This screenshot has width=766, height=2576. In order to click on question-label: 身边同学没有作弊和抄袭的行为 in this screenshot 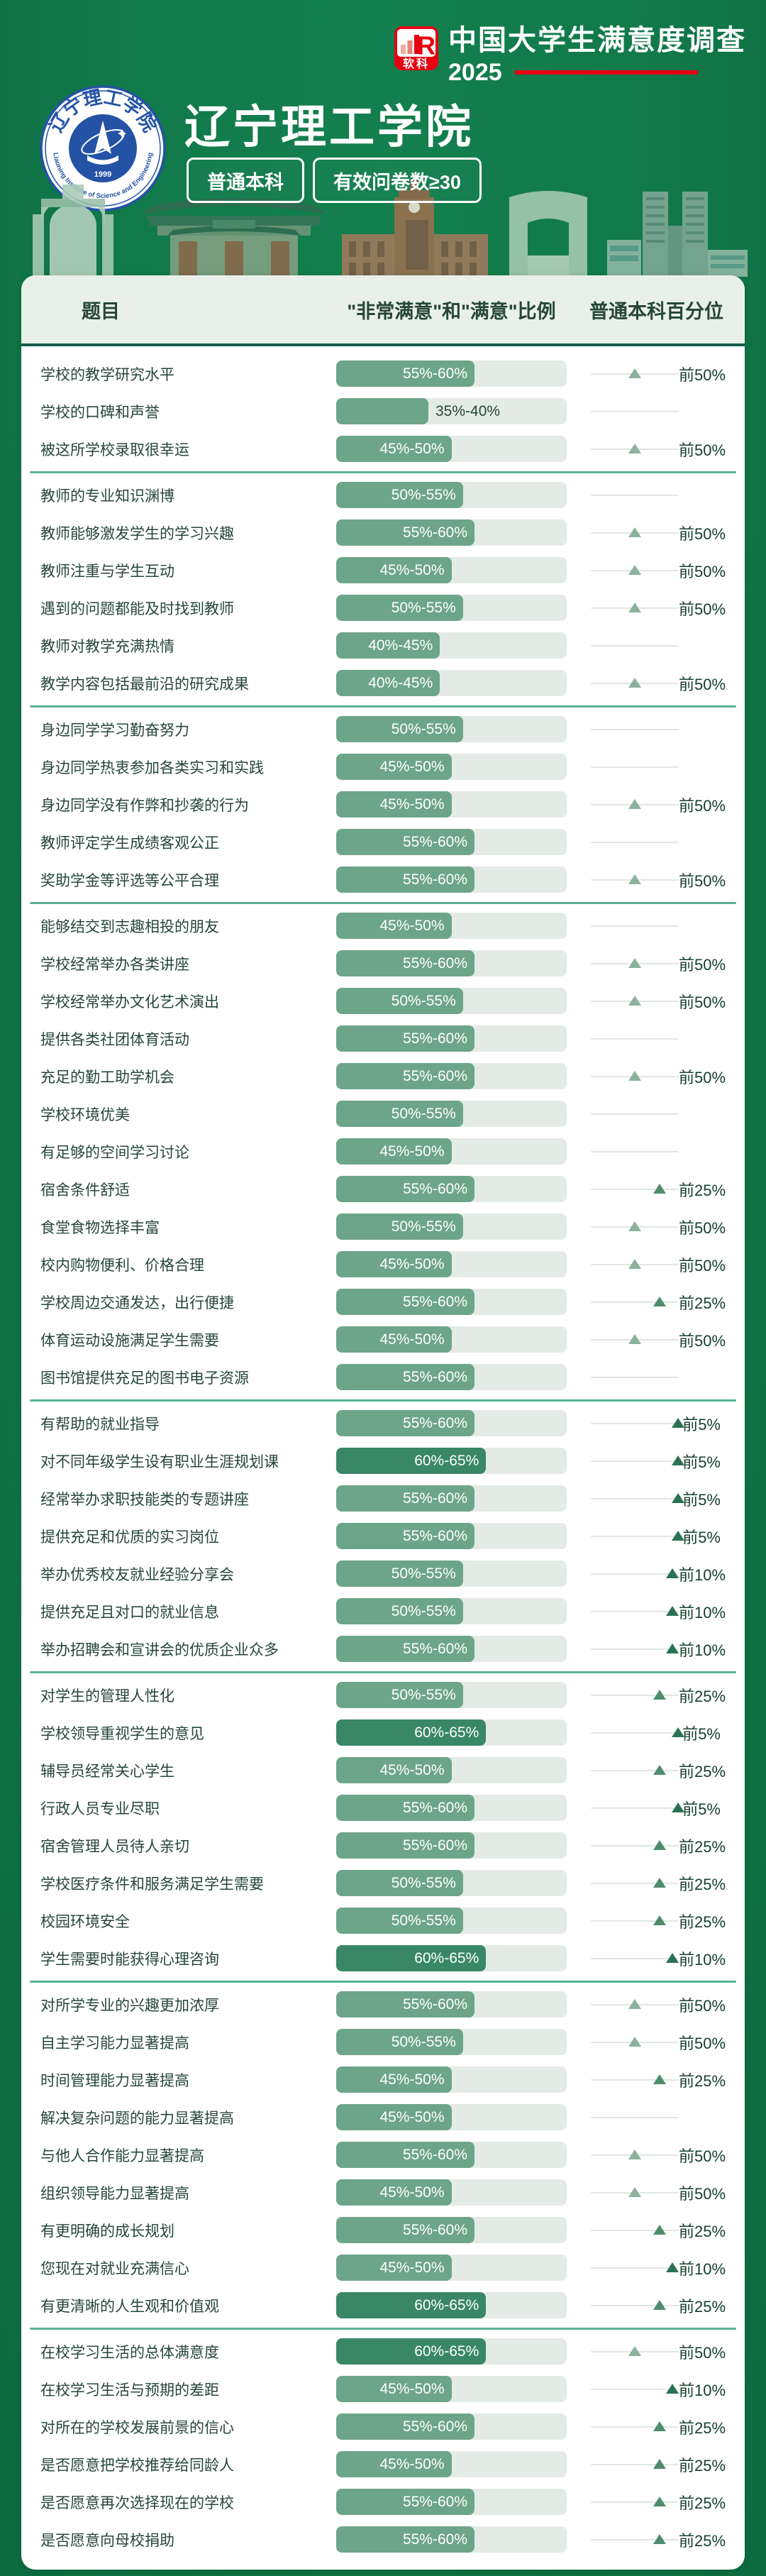, I will do `click(144, 805)`.